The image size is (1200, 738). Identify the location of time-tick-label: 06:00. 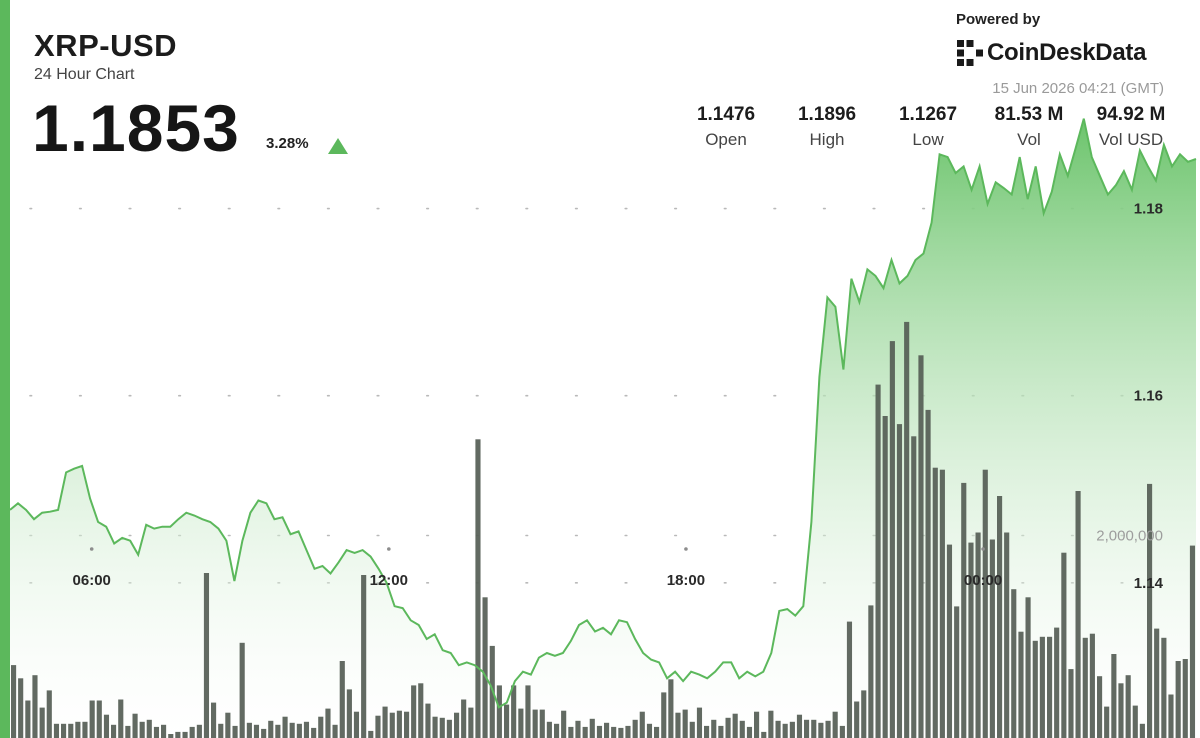
(92, 580).